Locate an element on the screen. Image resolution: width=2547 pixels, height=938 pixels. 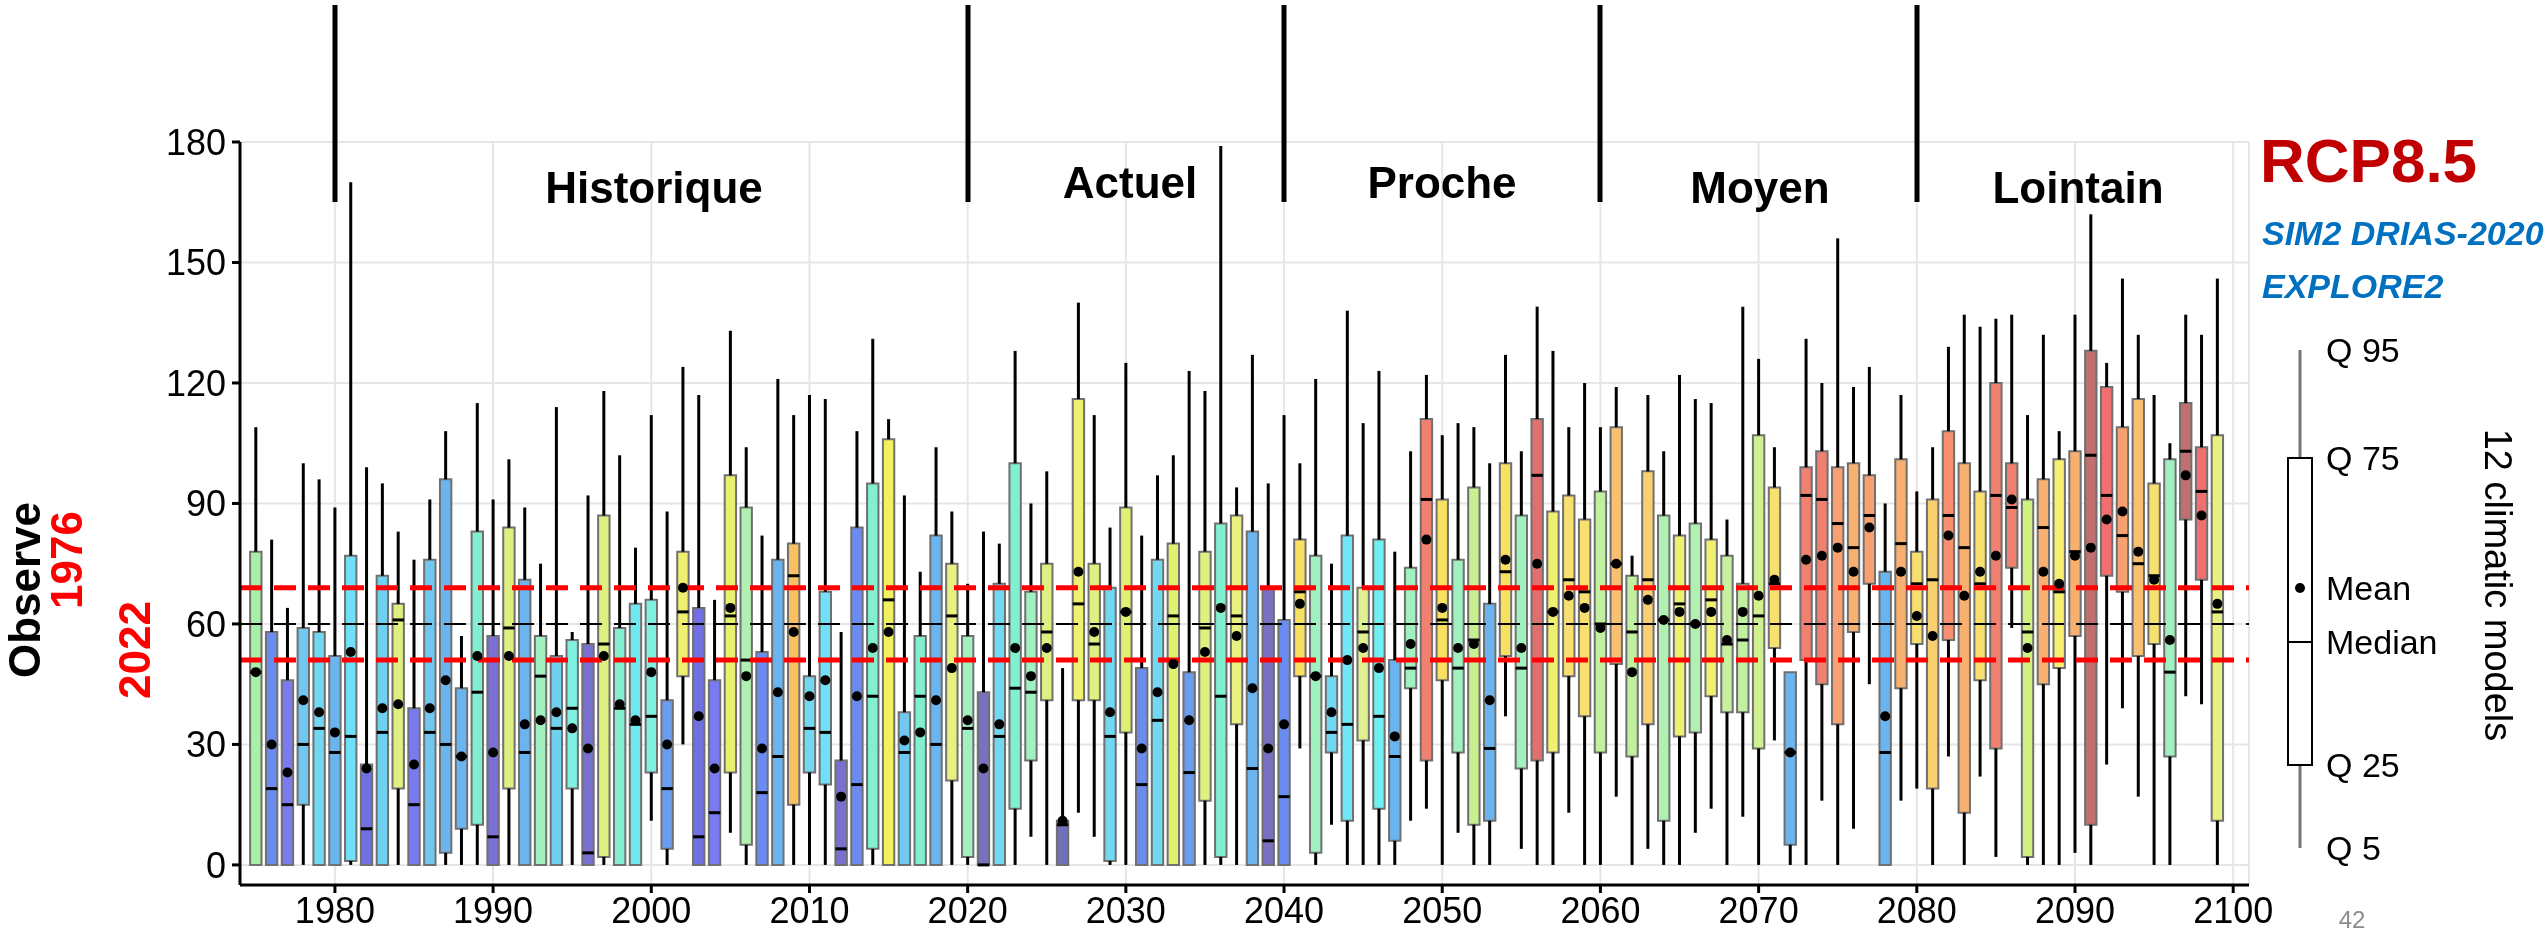
x-tick-label: 2080 is located at coordinates (1916, 910).